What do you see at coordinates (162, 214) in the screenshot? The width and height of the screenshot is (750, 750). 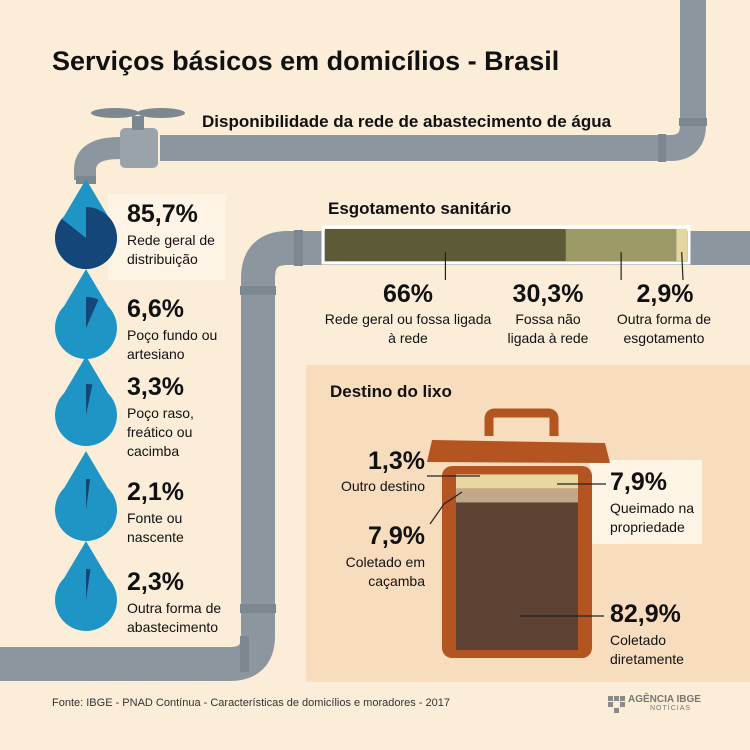 I see `water-value-label: 85,7%` at bounding box center [162, 214].